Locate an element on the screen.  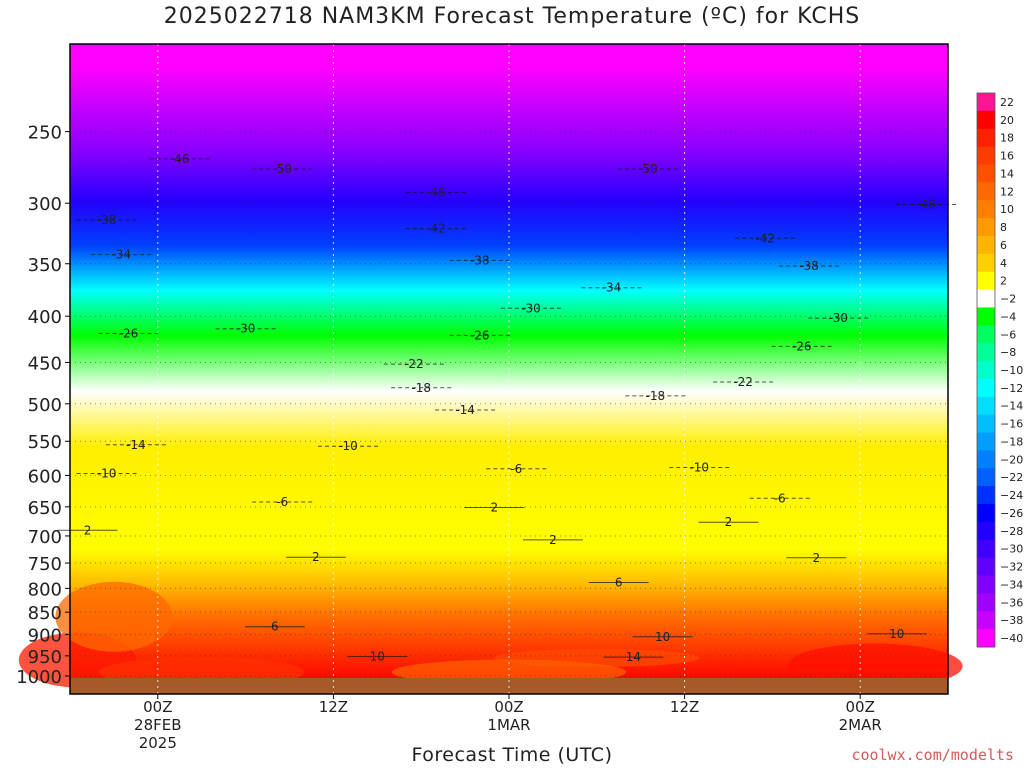
y-tick-label: 750 is located at coordinates (45, 564).